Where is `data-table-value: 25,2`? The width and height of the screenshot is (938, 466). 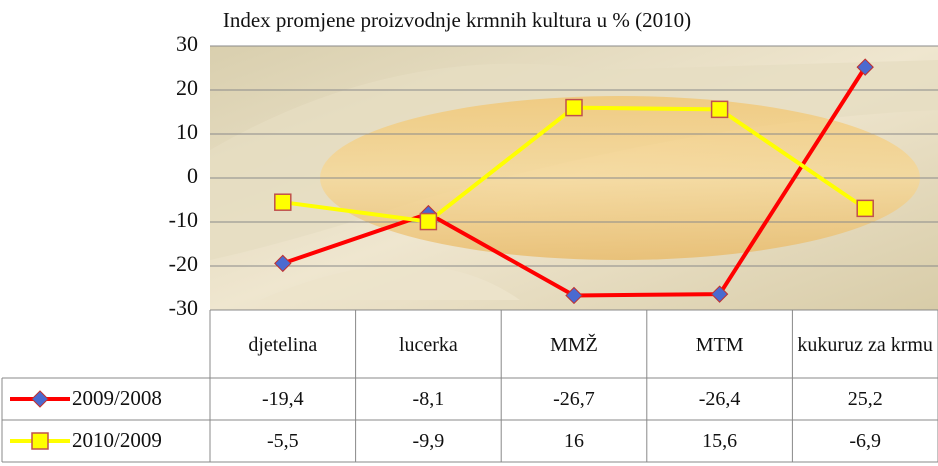 data-table-value: 25,2 is located at coordinates (865, 398).